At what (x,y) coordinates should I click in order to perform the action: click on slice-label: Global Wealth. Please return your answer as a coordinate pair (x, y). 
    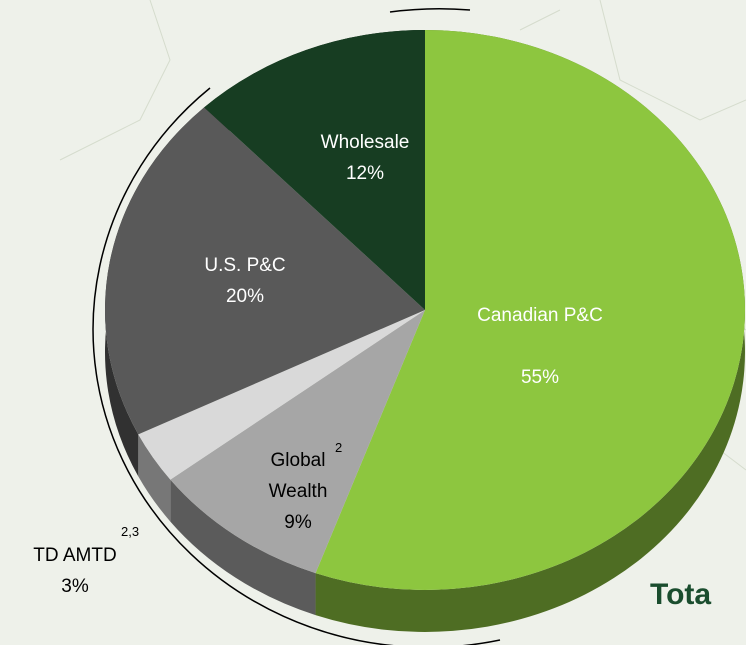
    Looking at the image, I should click on (298, 476).